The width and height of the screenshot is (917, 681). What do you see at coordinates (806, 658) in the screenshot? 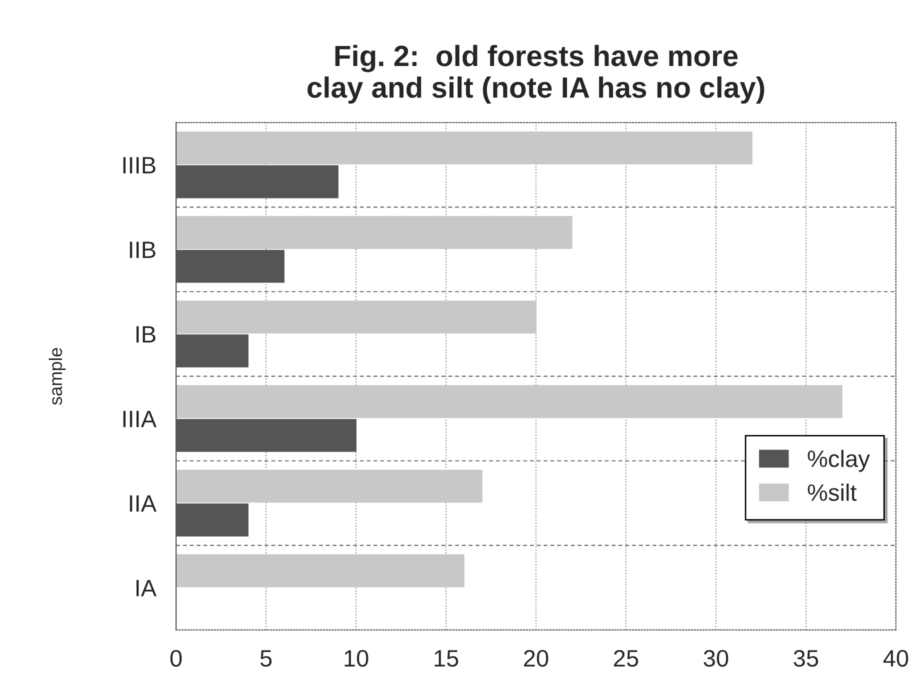
I see `x-tick-label: 35` at bounding box center [806, 658].